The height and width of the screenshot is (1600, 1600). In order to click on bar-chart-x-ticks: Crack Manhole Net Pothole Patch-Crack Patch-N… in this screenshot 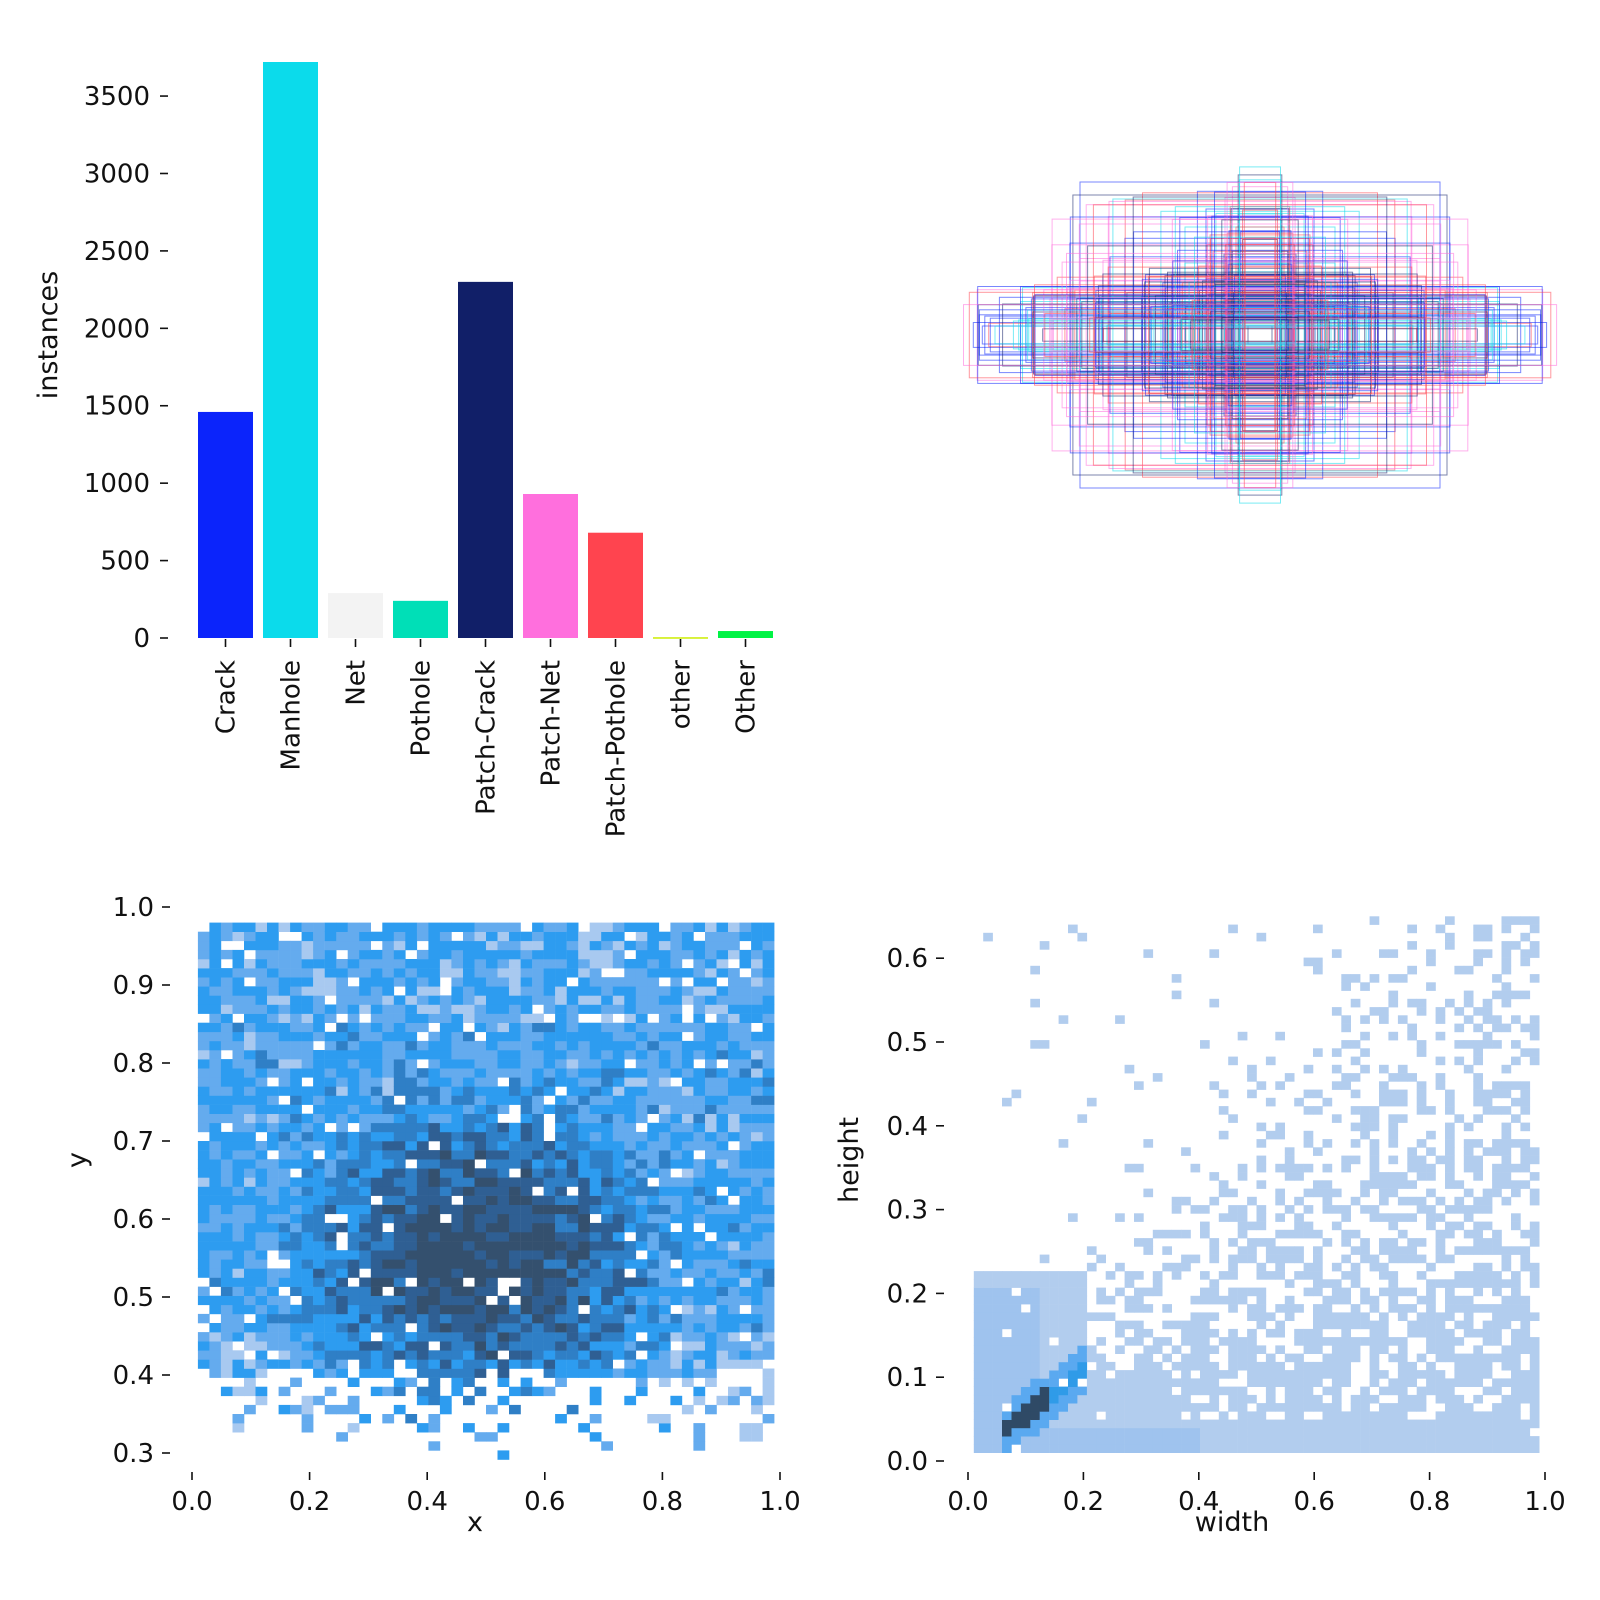, I will do `click(487, 738)`.